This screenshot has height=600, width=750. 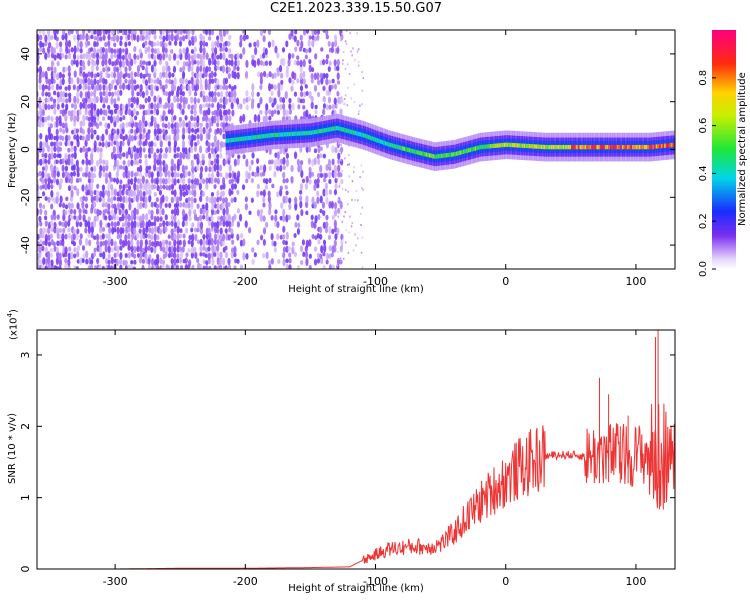 What do you see at coordinates (742, 149) in the screenshot?
I see `colorbar-label: Normalized spectral amplitude` at bounding box center [742, 149].